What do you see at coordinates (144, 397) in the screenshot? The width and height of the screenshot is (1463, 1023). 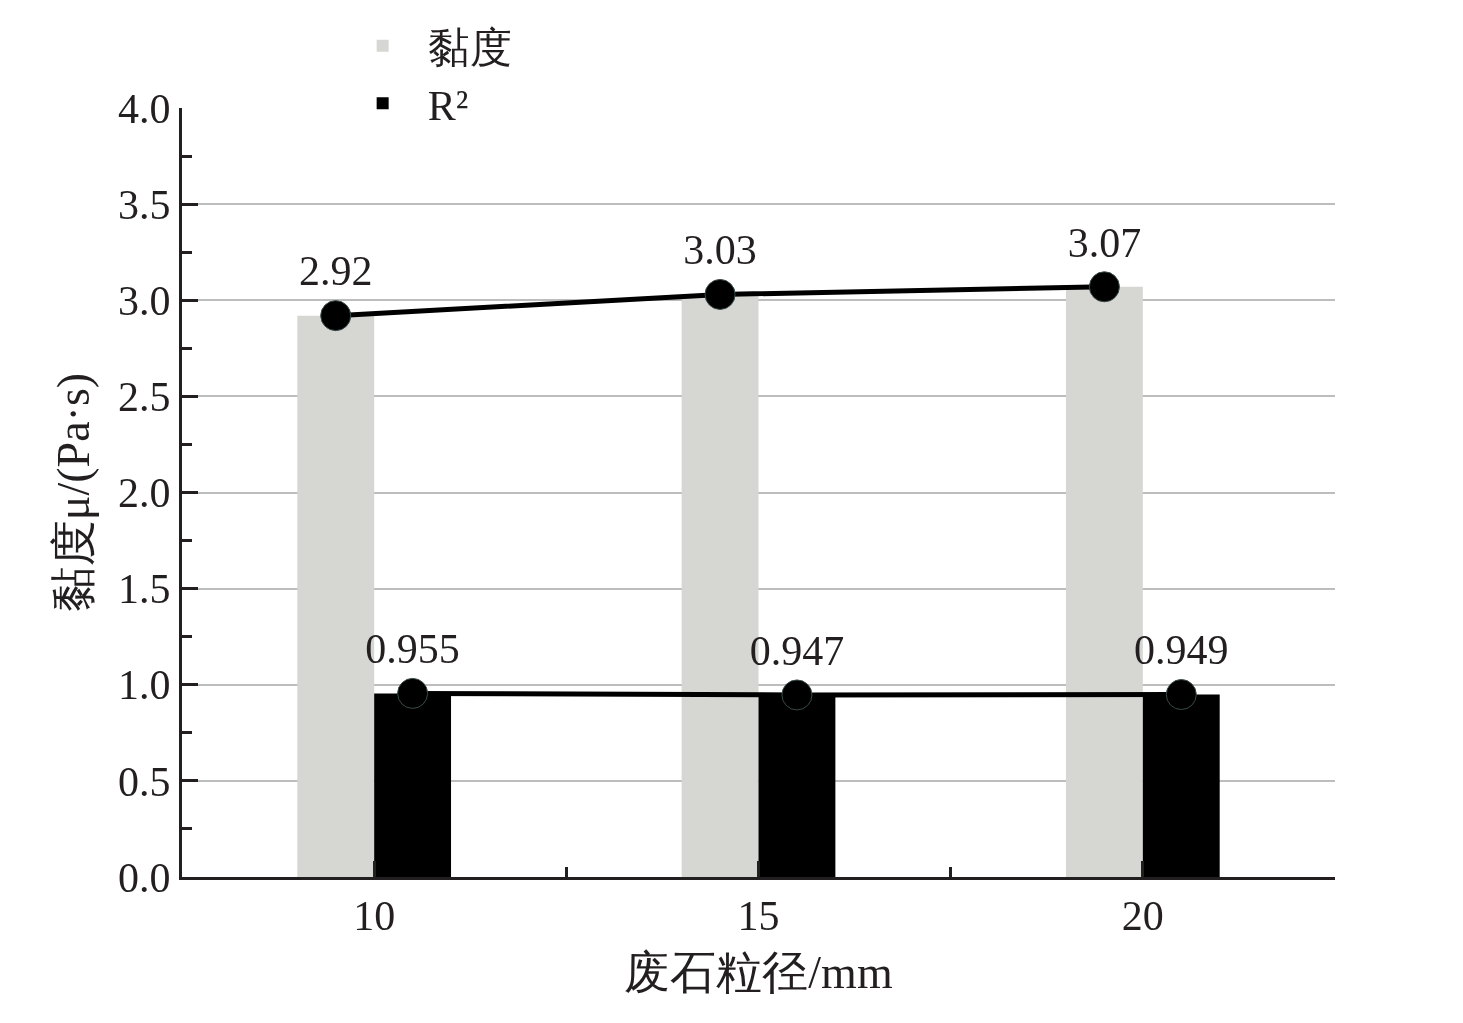 I see `y-tick-label: 2.5` at bounding box center [144, 397].